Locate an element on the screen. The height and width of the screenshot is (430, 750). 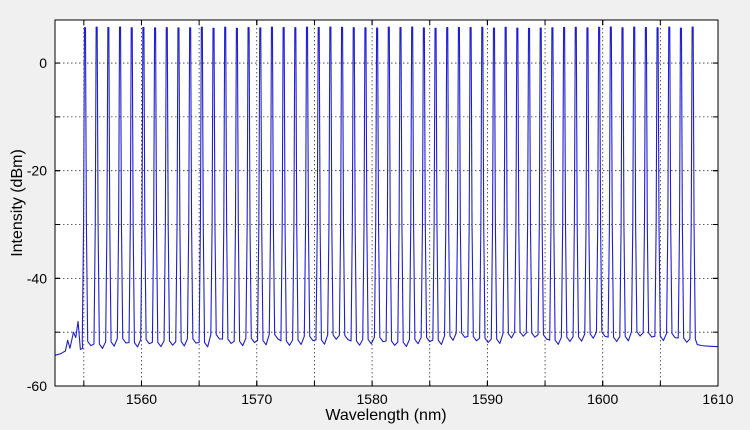
y-tick-label: 0 is located at coordinates (43, 63).